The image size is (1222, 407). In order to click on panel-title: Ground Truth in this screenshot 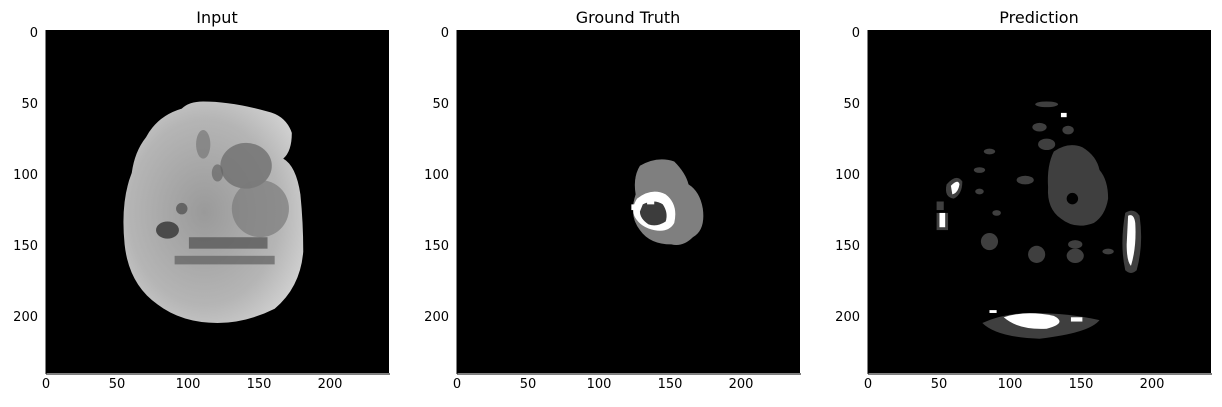, I will do `click(628, 17)`.